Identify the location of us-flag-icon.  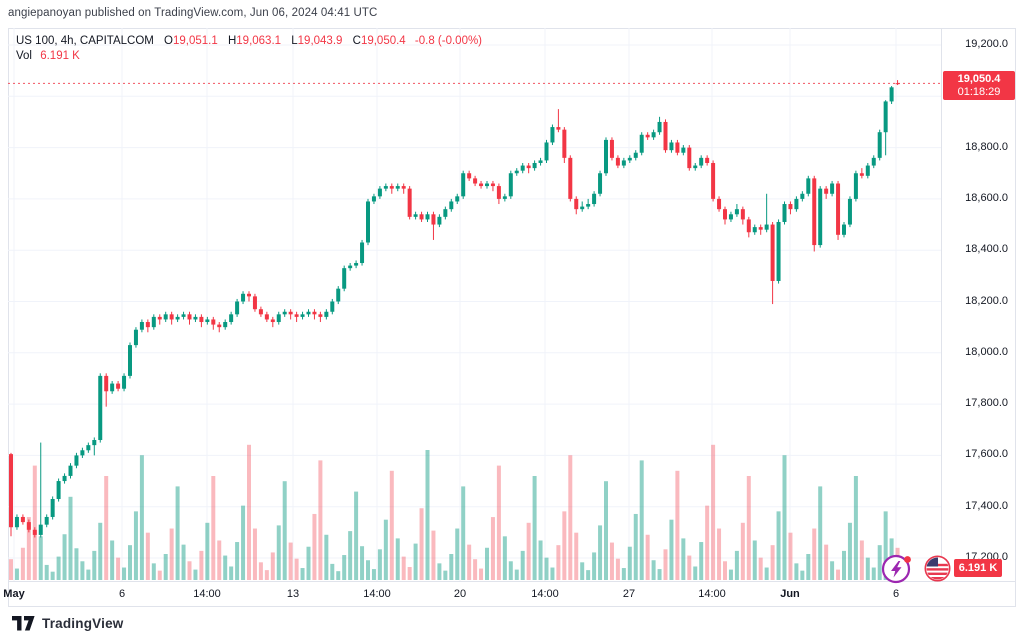
(937, 568).